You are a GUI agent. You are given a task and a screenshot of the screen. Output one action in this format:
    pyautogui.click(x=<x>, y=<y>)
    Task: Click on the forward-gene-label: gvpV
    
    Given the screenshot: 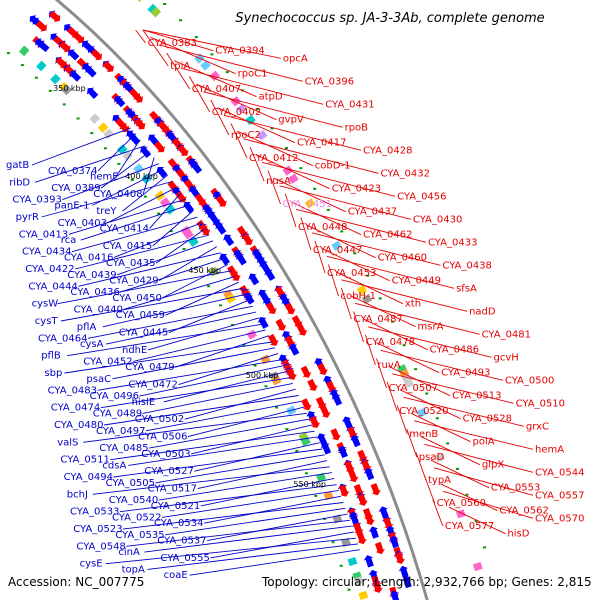 What is the action you would take?
    pyautogui.click(x=291, y=120)
    